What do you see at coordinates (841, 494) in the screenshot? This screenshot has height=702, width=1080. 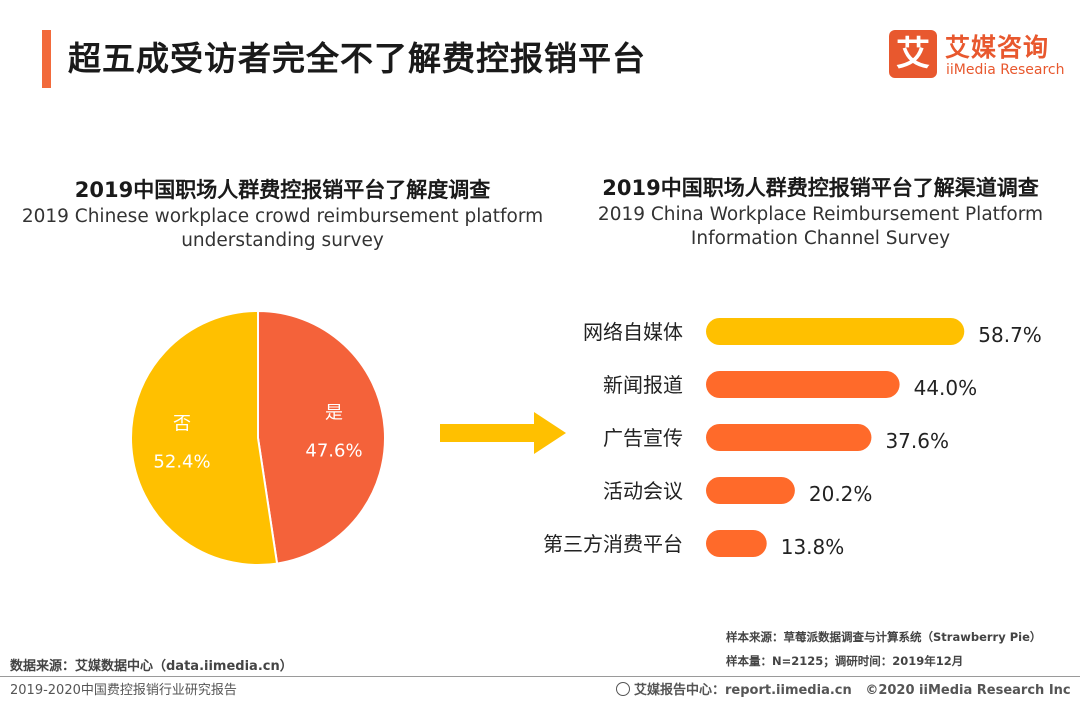 I see `bar-value-label-3: 20.2%` at bounding box center [841, 494].